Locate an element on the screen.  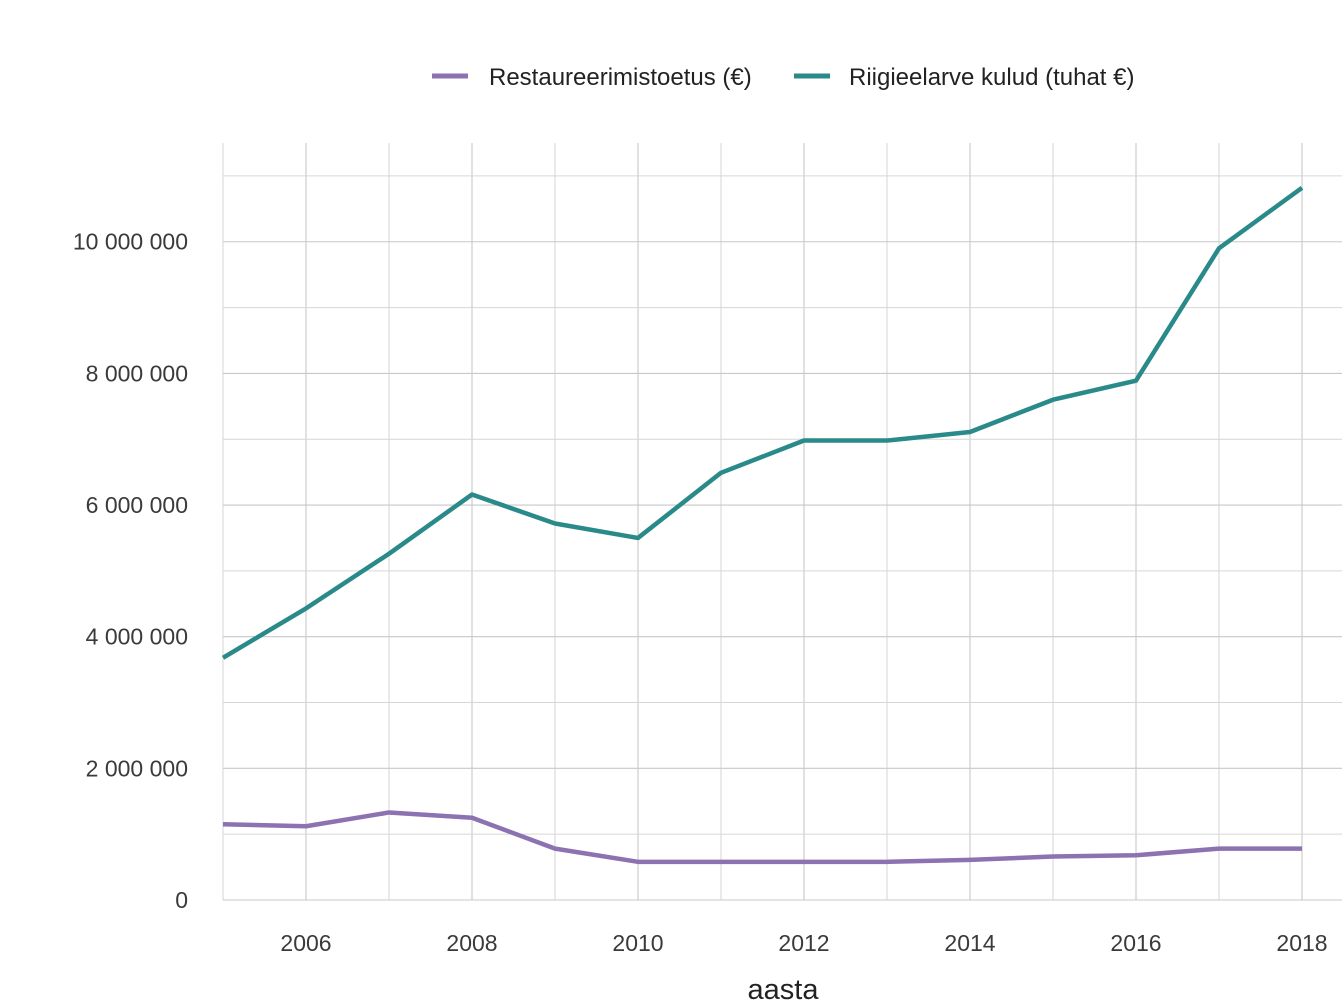
x-tick-label: 2012 is located at coordinates (803, 943).